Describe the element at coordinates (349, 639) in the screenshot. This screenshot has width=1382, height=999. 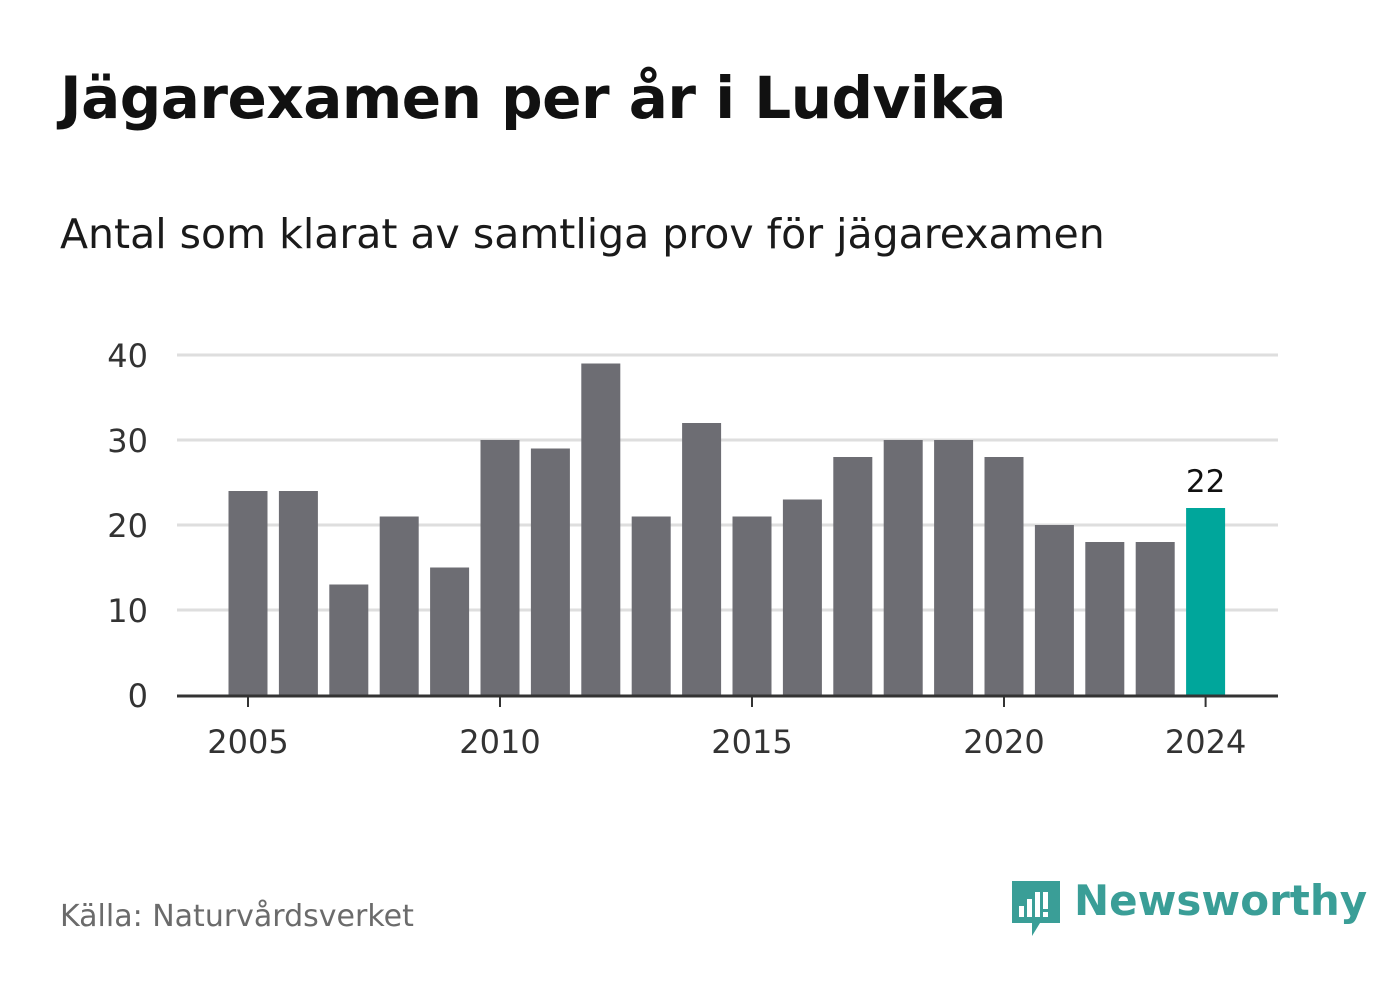
I see `bar-2007` at that location.